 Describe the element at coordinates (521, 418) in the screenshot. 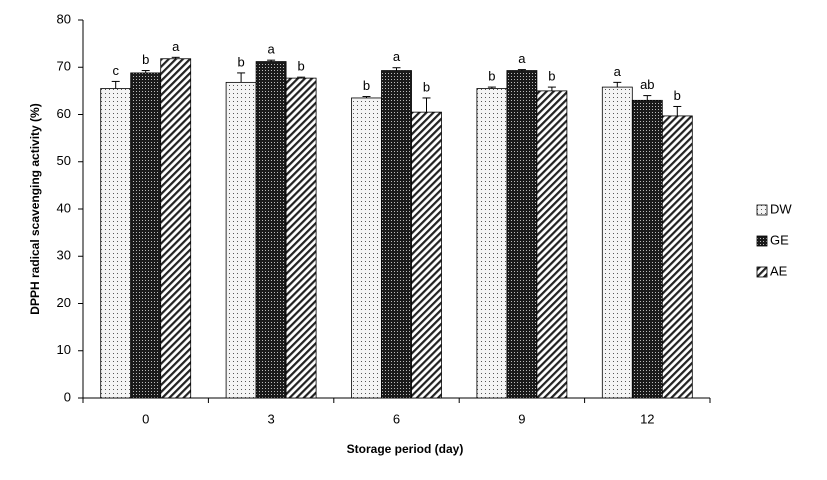

I see `x-tick-label: 9` at that location.